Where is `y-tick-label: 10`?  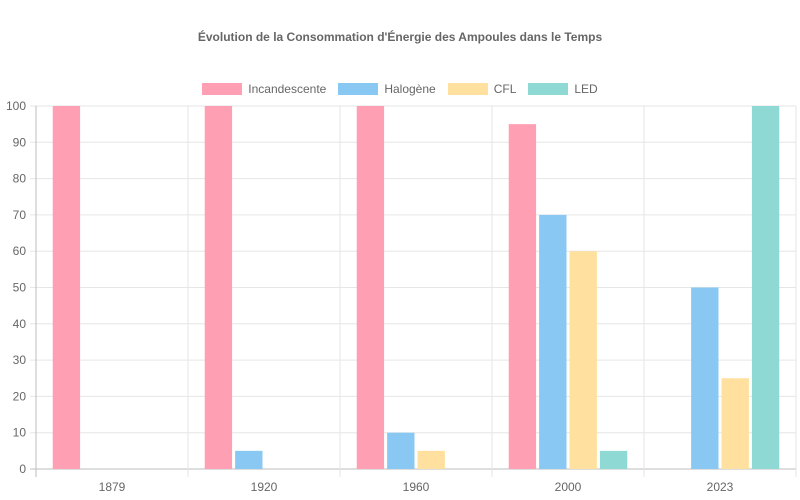 y-tick-label: 10 is located at coordinates (20, 433).